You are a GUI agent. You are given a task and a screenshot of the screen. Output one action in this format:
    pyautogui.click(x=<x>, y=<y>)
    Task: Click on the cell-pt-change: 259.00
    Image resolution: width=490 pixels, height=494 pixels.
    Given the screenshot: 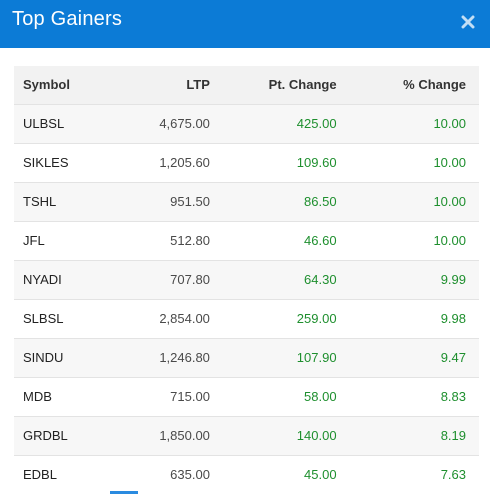 What is the action you would take?
    pyautogui.click(x=316, y=318)
    